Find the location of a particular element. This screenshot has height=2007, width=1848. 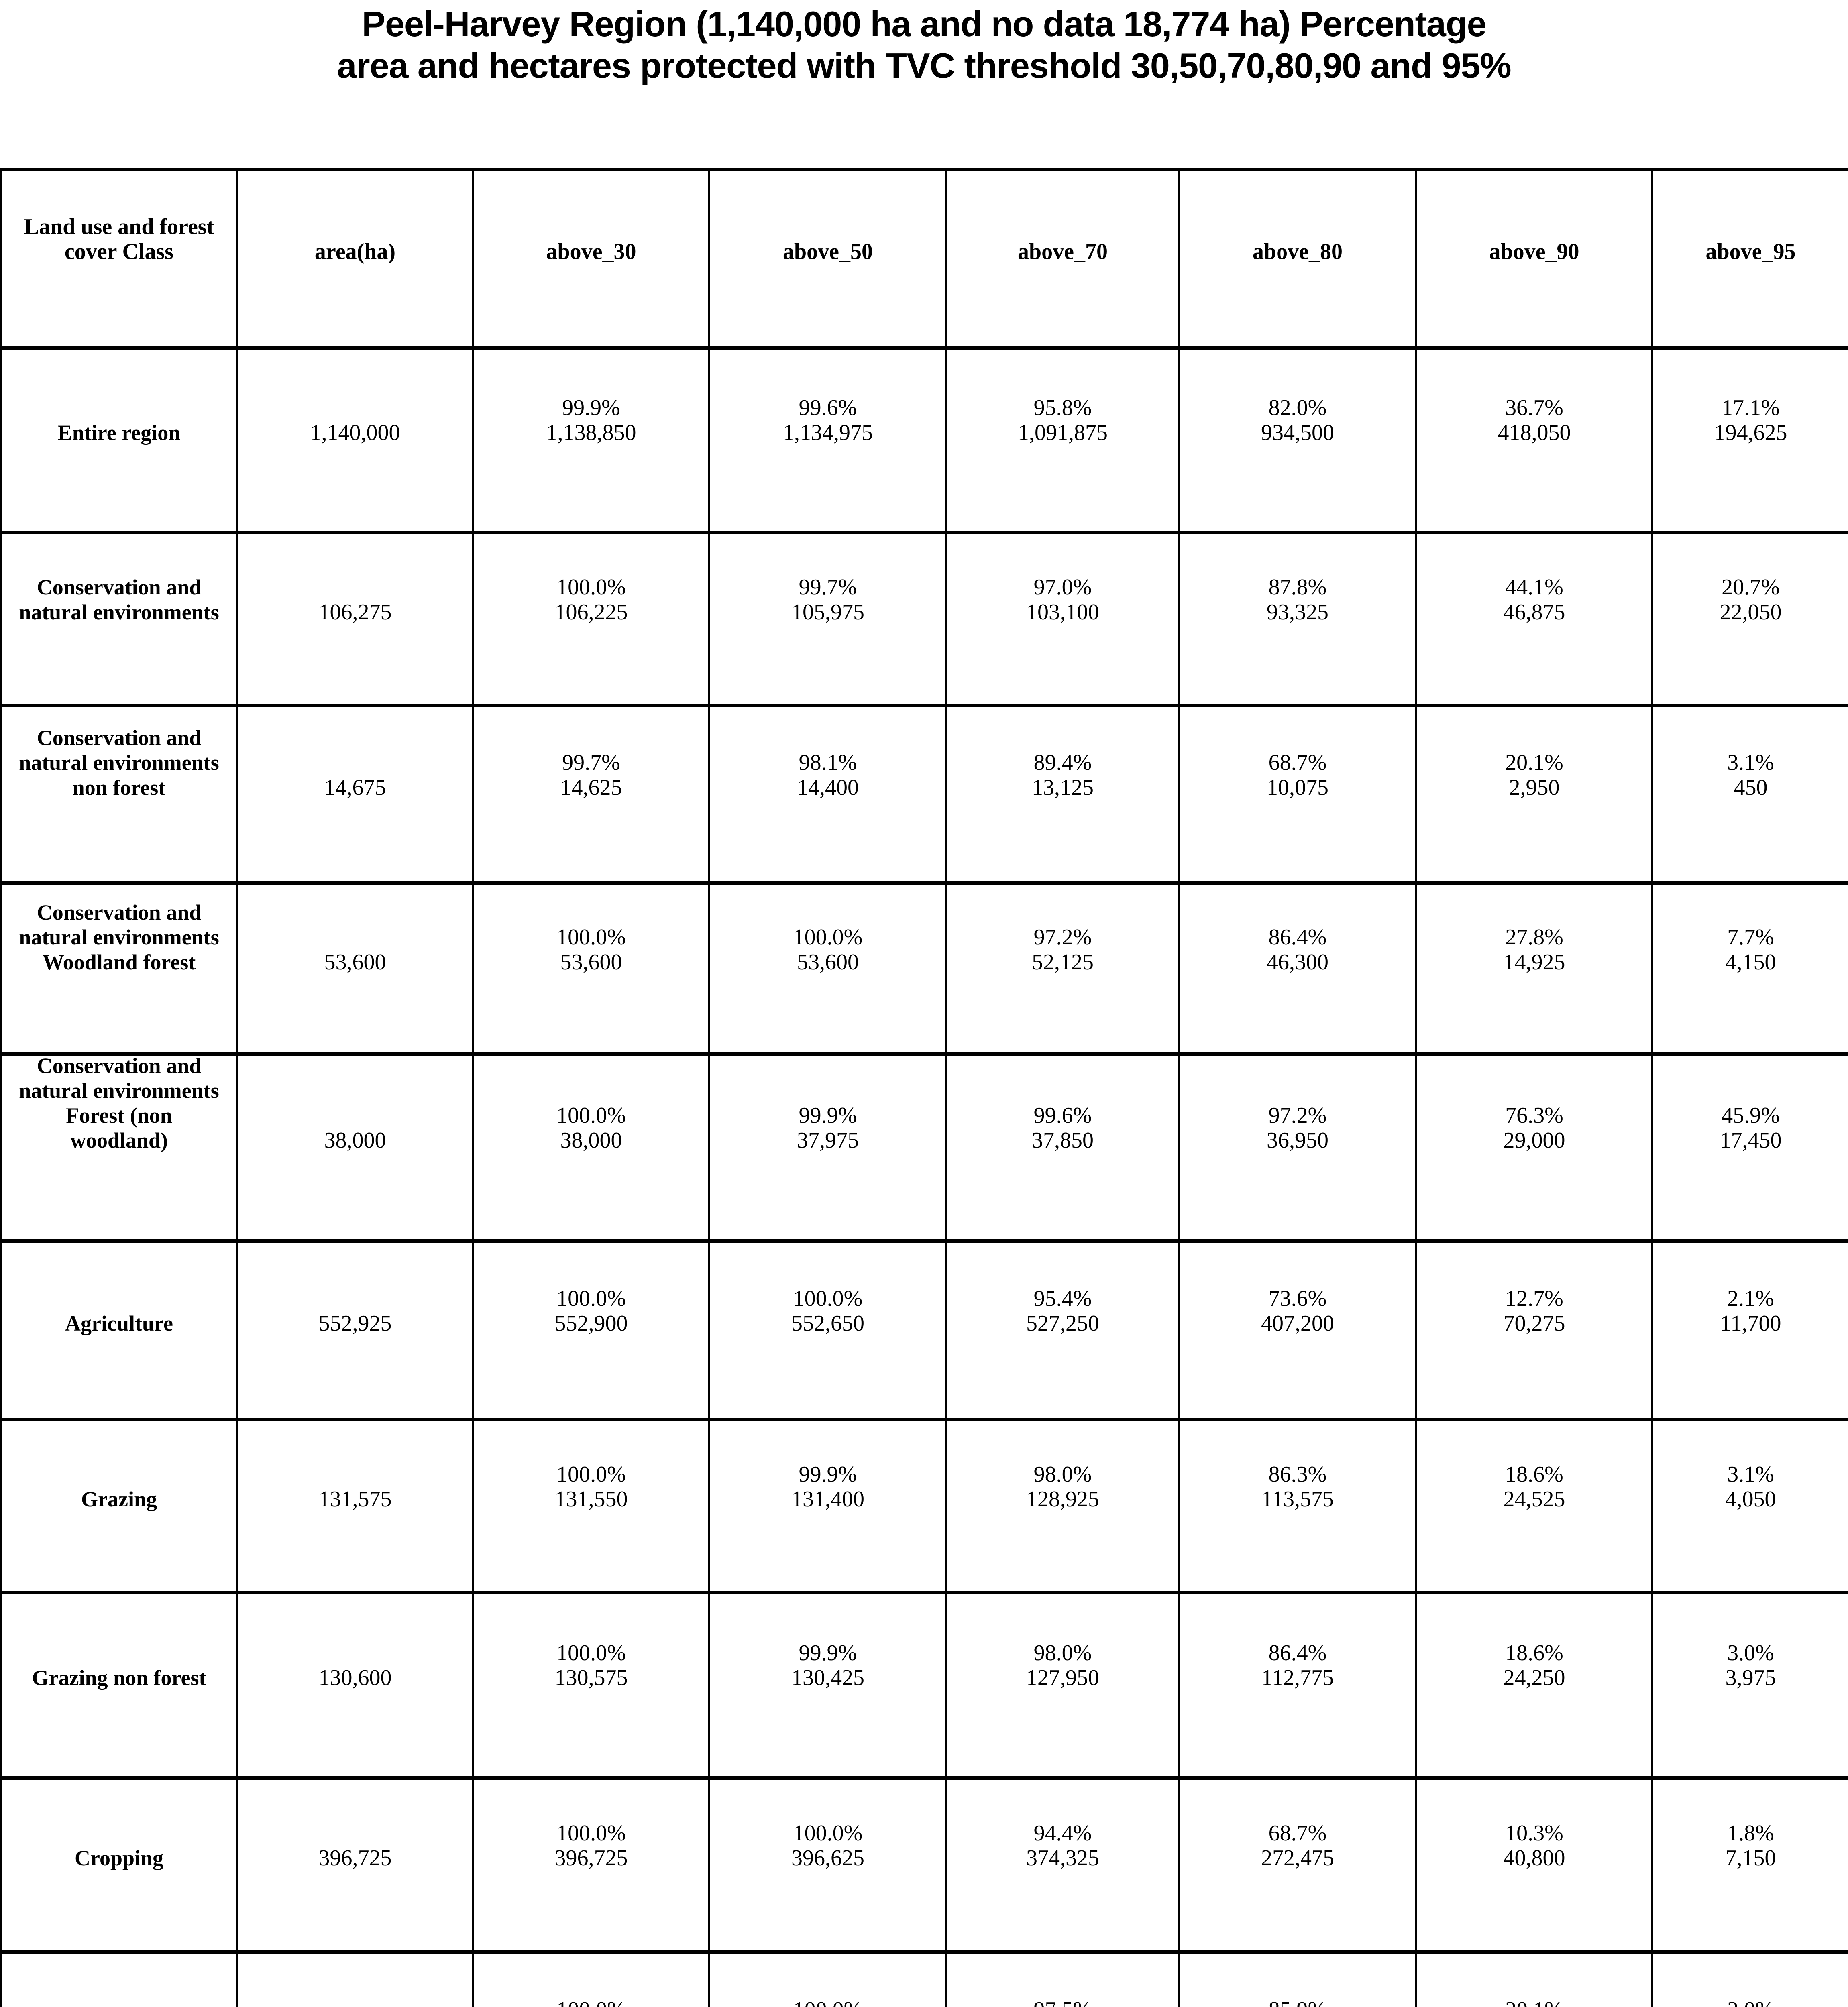

cell-percent: 99.7% is located at coordinates (591, 762).